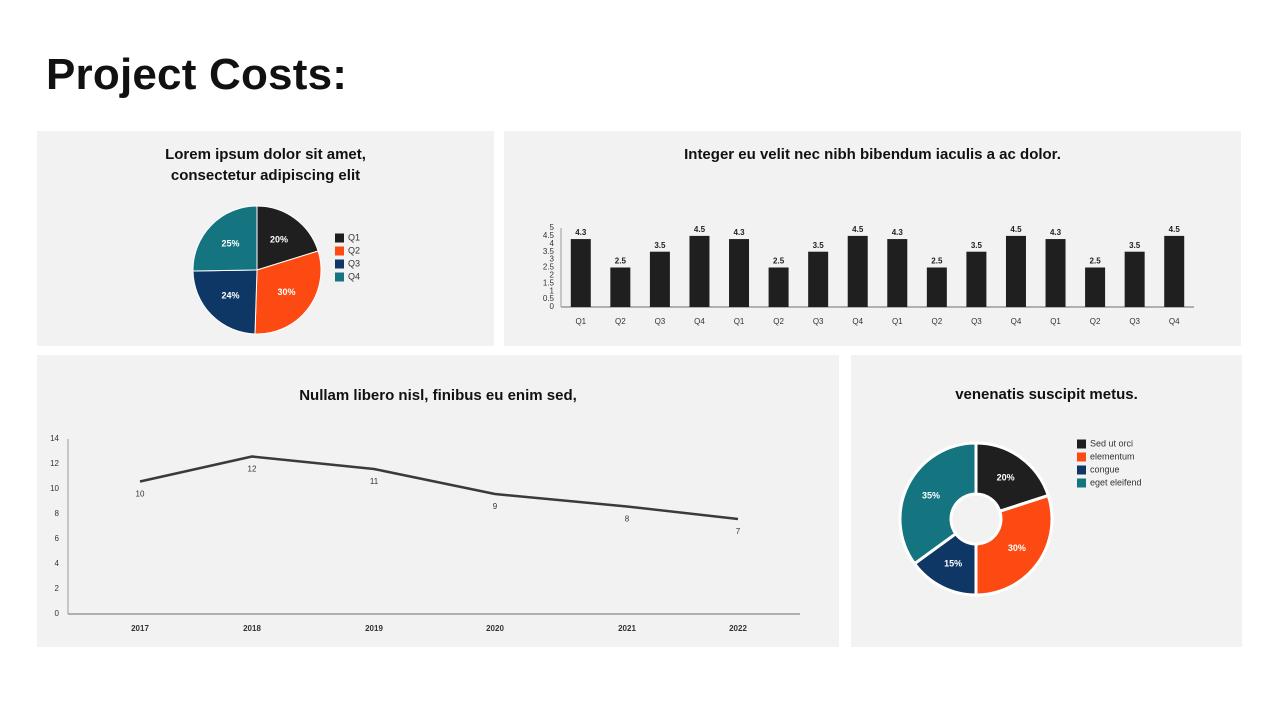 The width and height of the screenshot is (1280, 720). What do you see at coordinates (495, 628) in the screenshot?
I see `x-tick-label: 2020` at bounding box center [495, 628].